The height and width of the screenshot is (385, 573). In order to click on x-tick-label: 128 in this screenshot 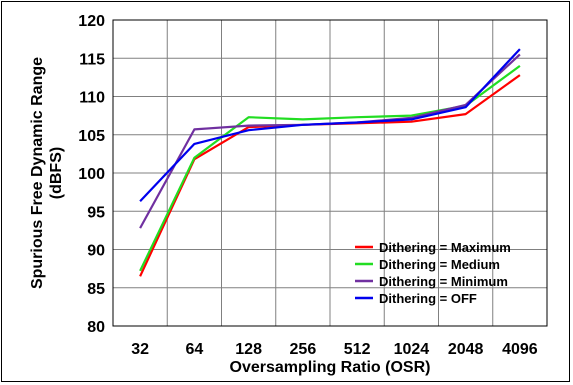, I will do `click(248, 349)`.